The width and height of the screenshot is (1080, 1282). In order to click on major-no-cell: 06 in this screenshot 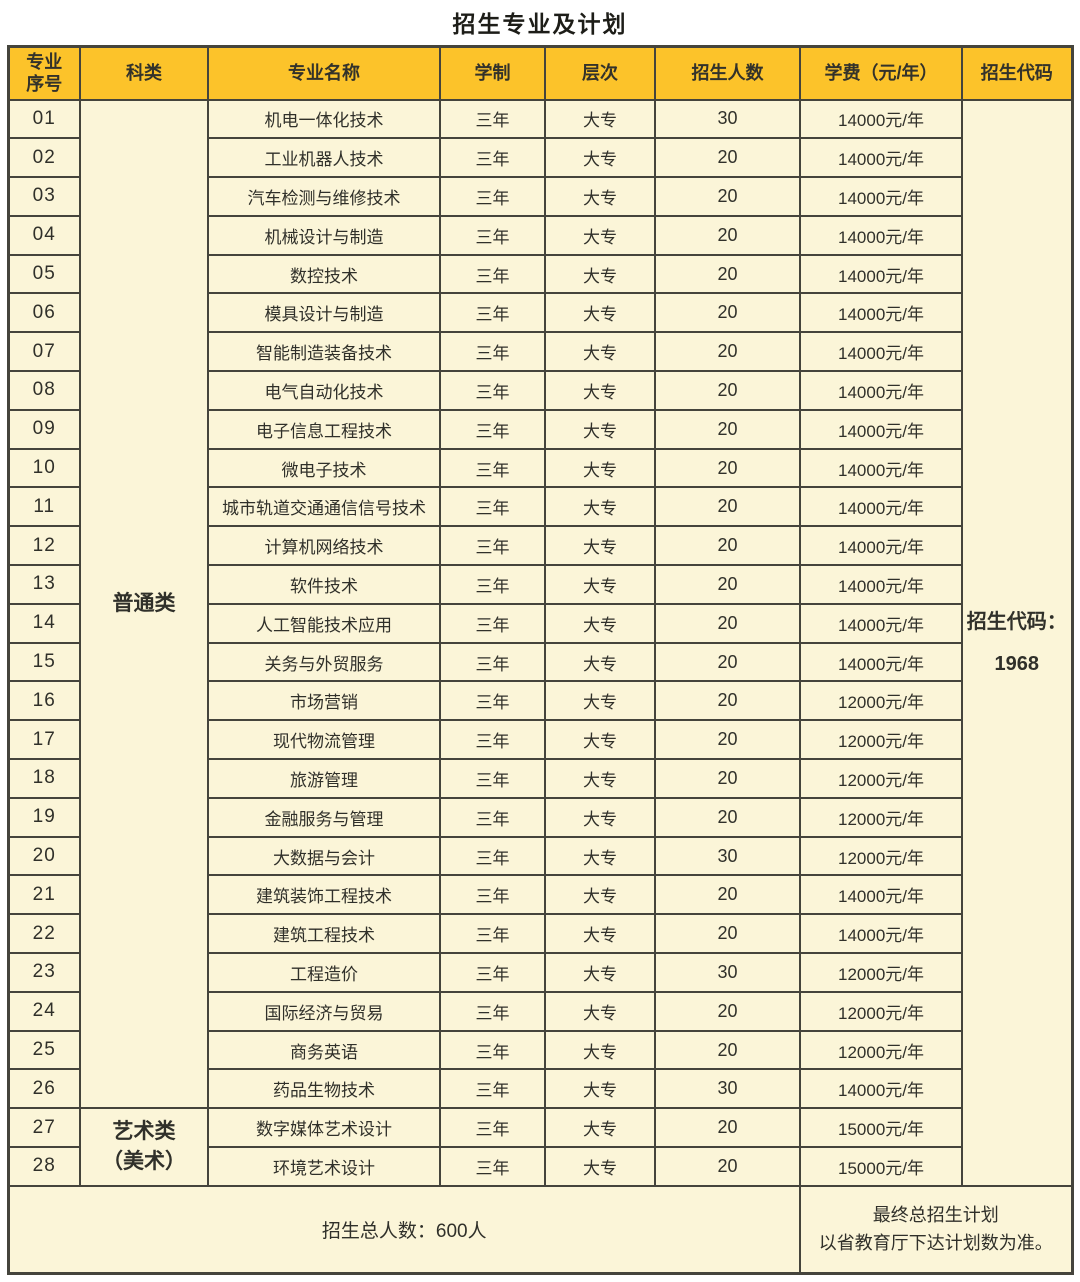, I will do `click(44, 313)`.